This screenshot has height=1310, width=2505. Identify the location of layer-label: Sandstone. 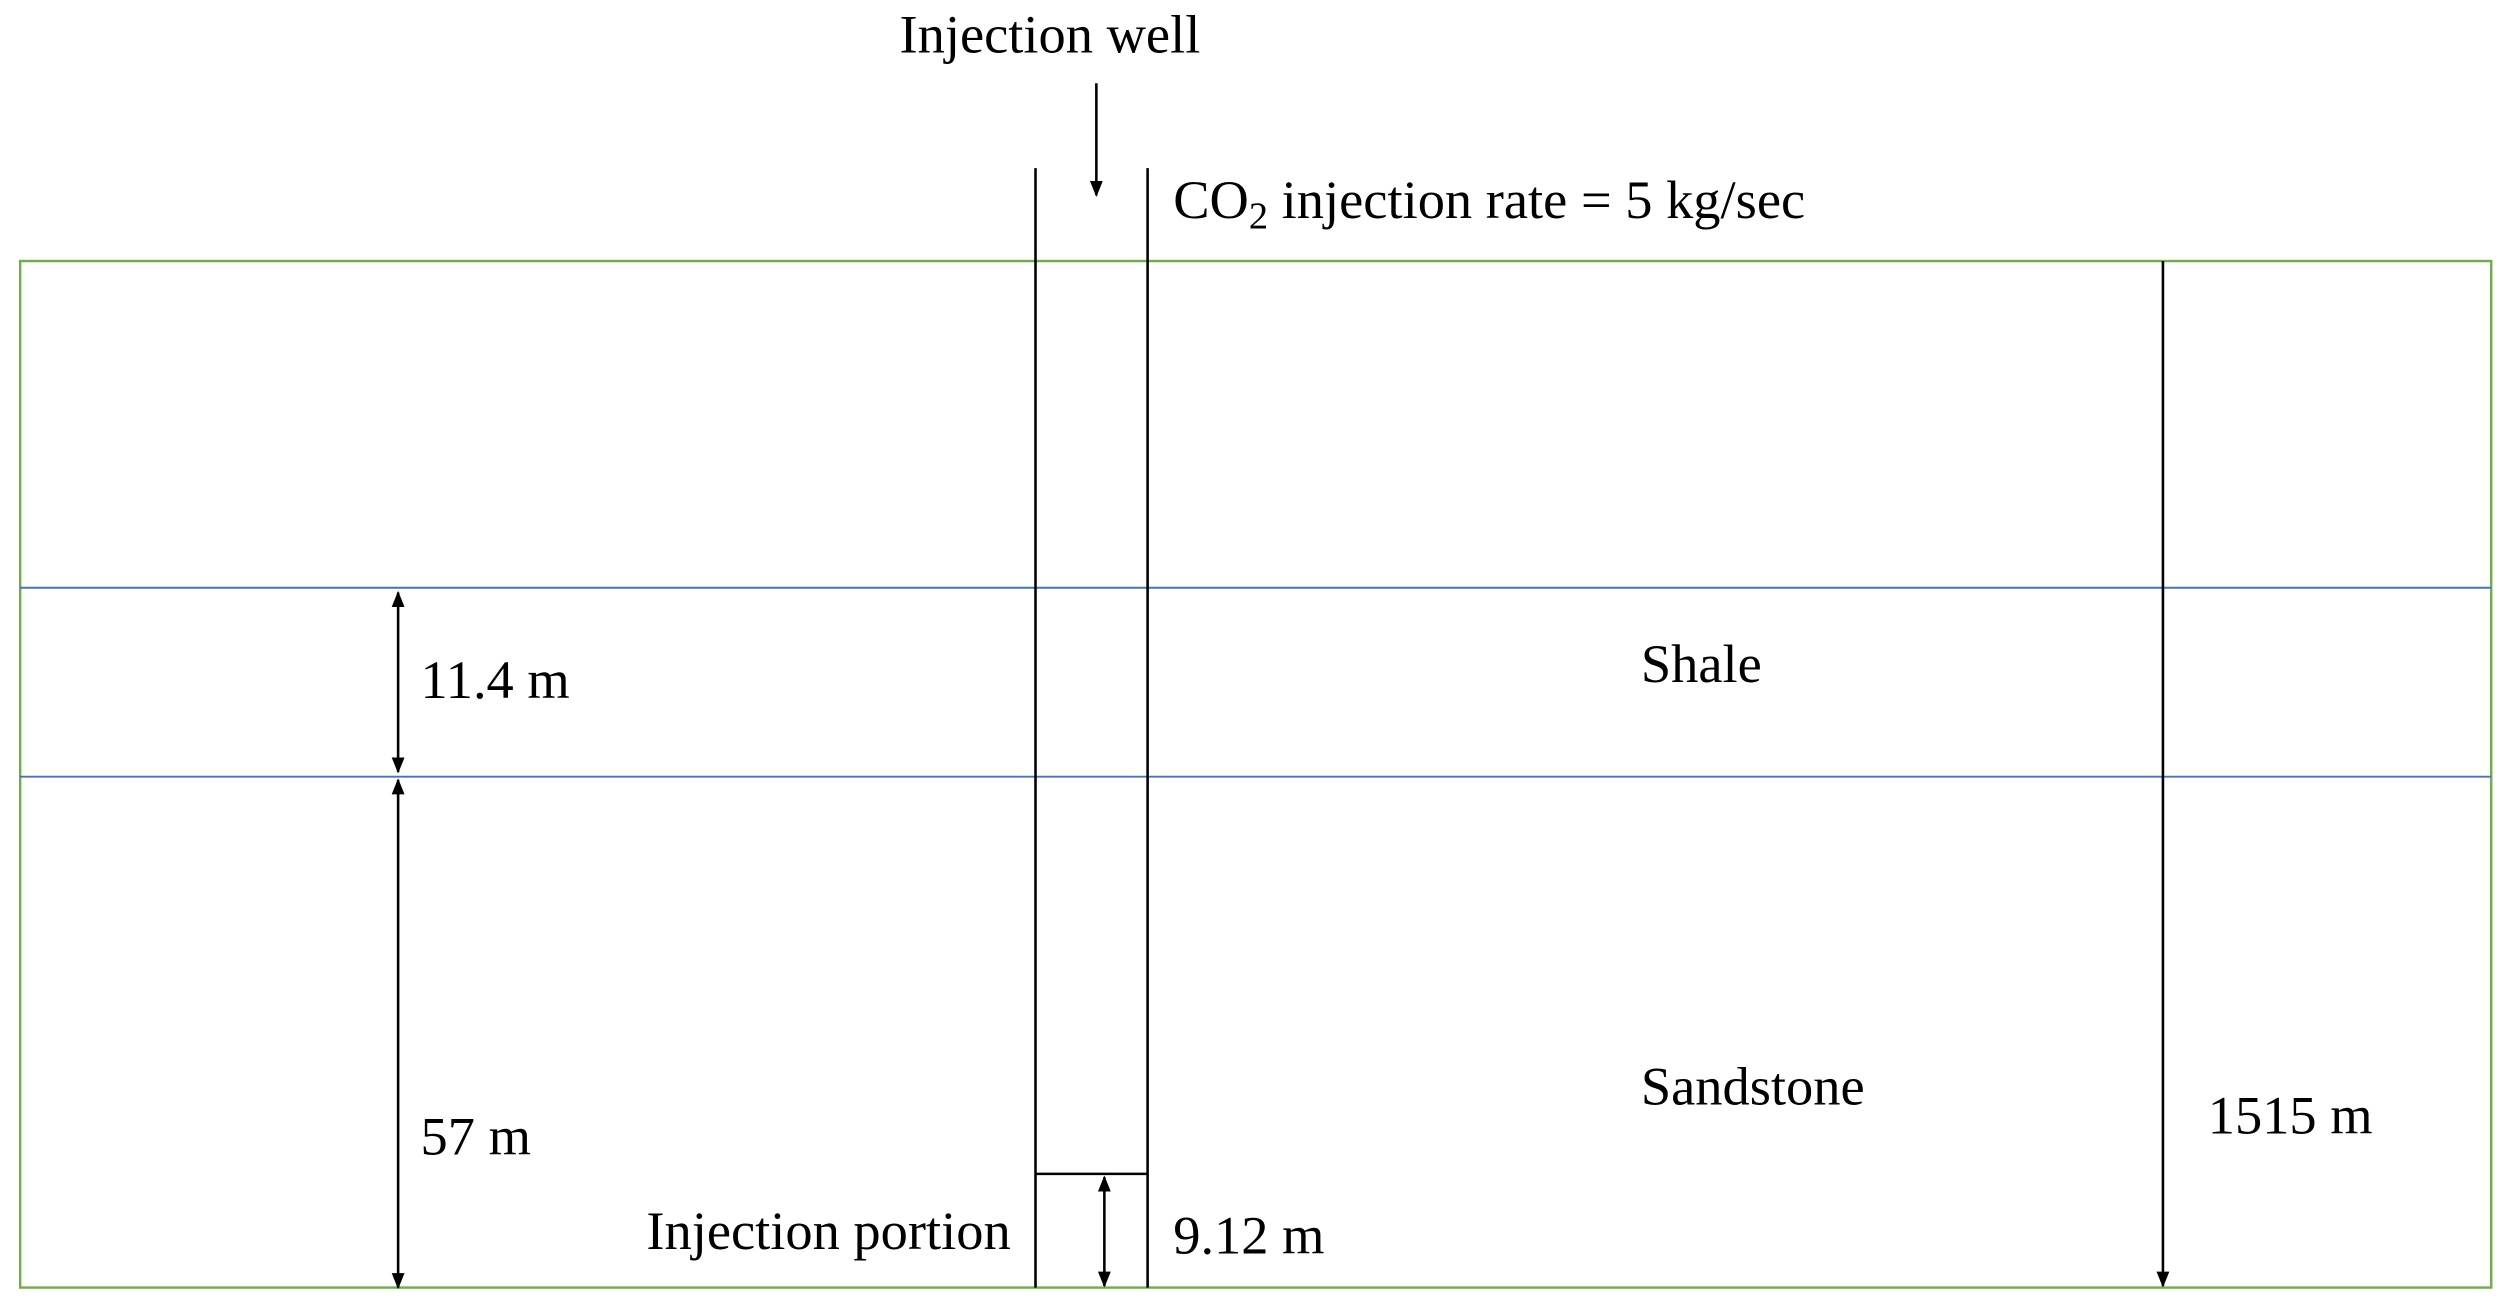
(1753, 1086).